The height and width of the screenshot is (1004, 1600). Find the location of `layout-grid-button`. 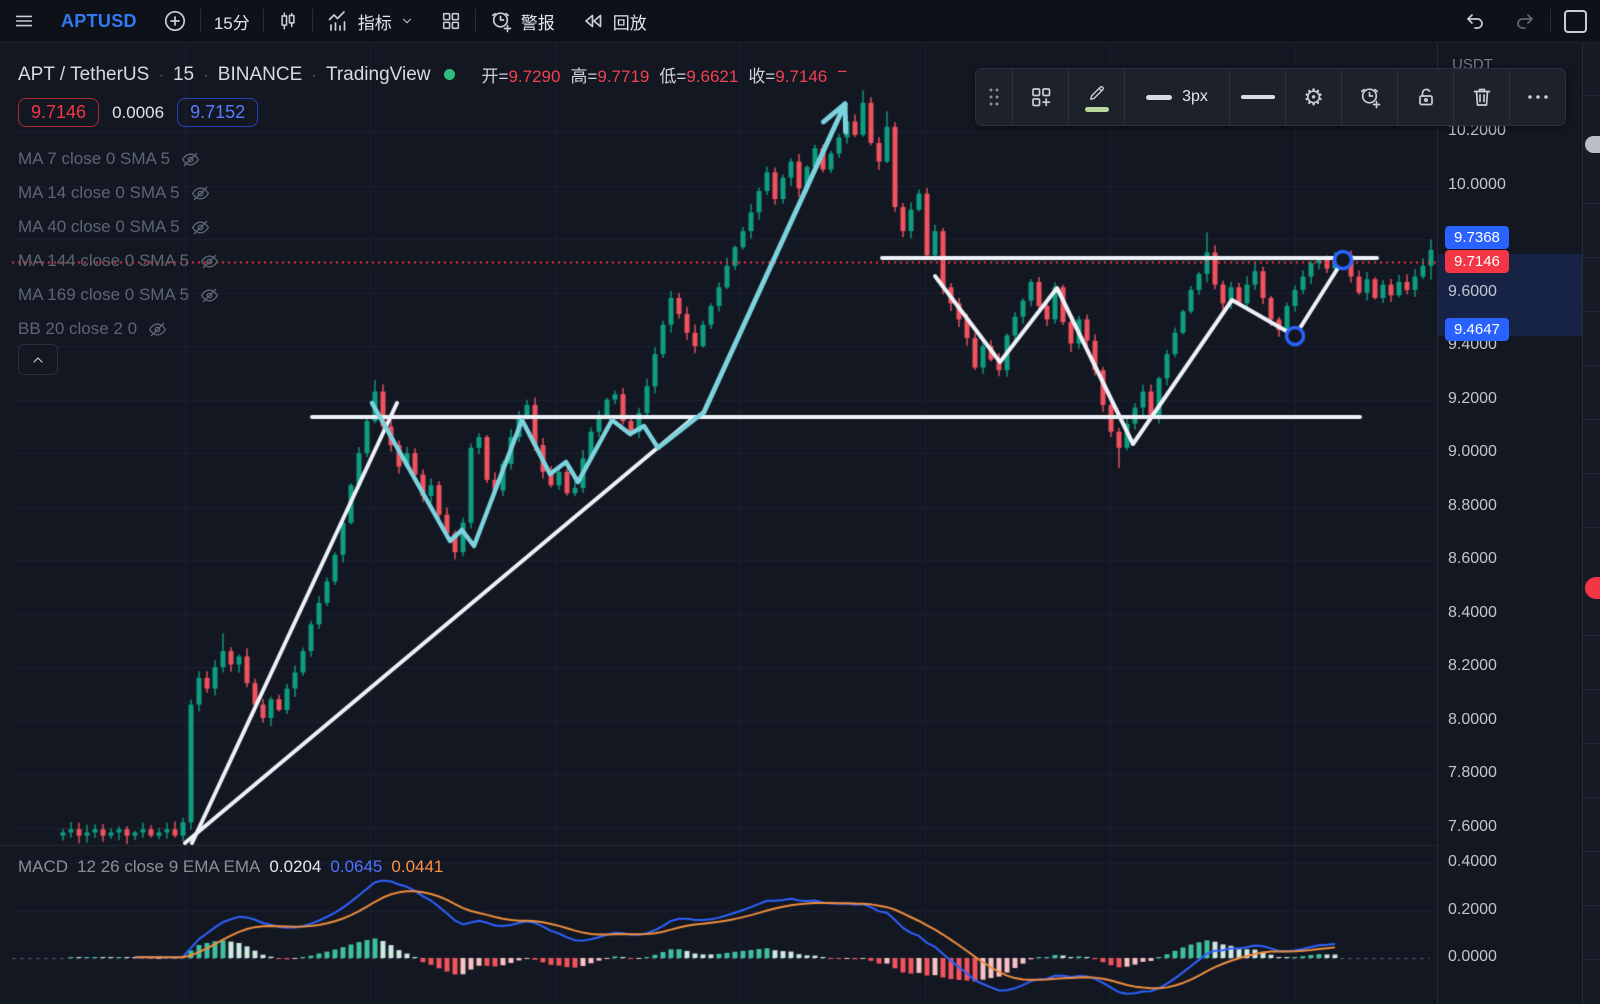

layout-grid-button is located at coordinates (451, 21).